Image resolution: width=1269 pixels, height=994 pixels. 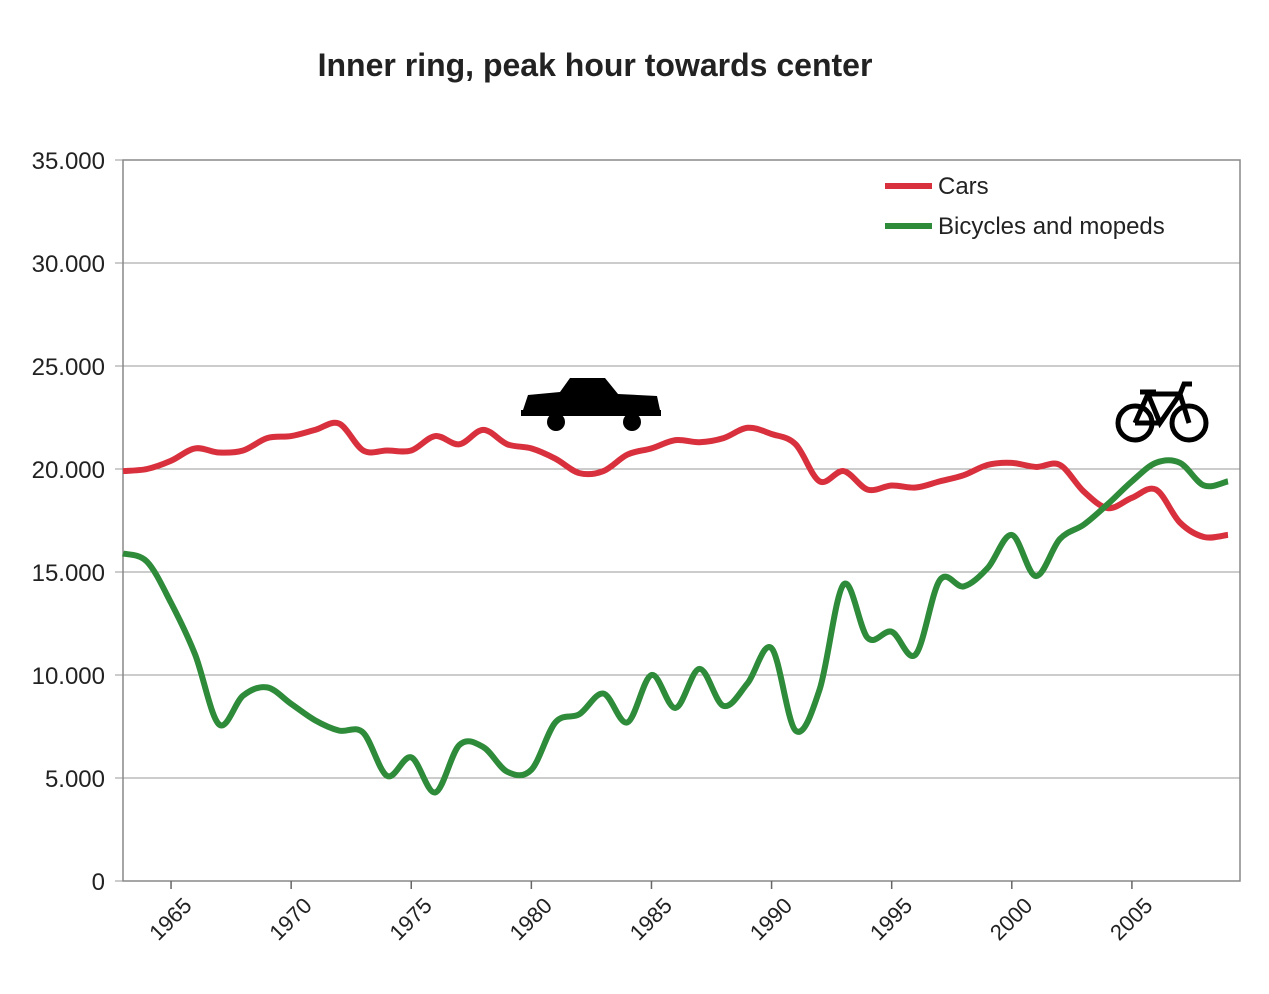 I want to click on y-tick-label: 5.000, so click(x=75, y=779).